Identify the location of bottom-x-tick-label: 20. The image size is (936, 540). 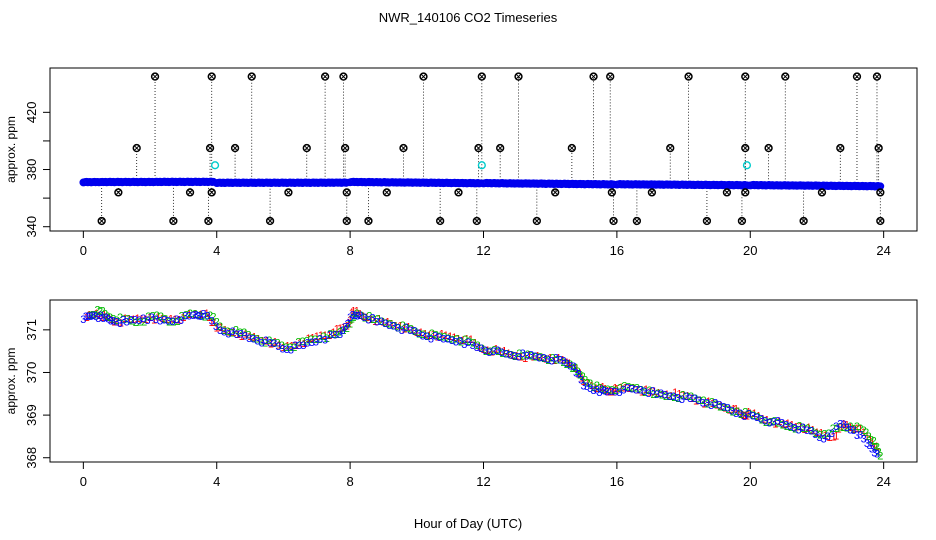
(750, 481).